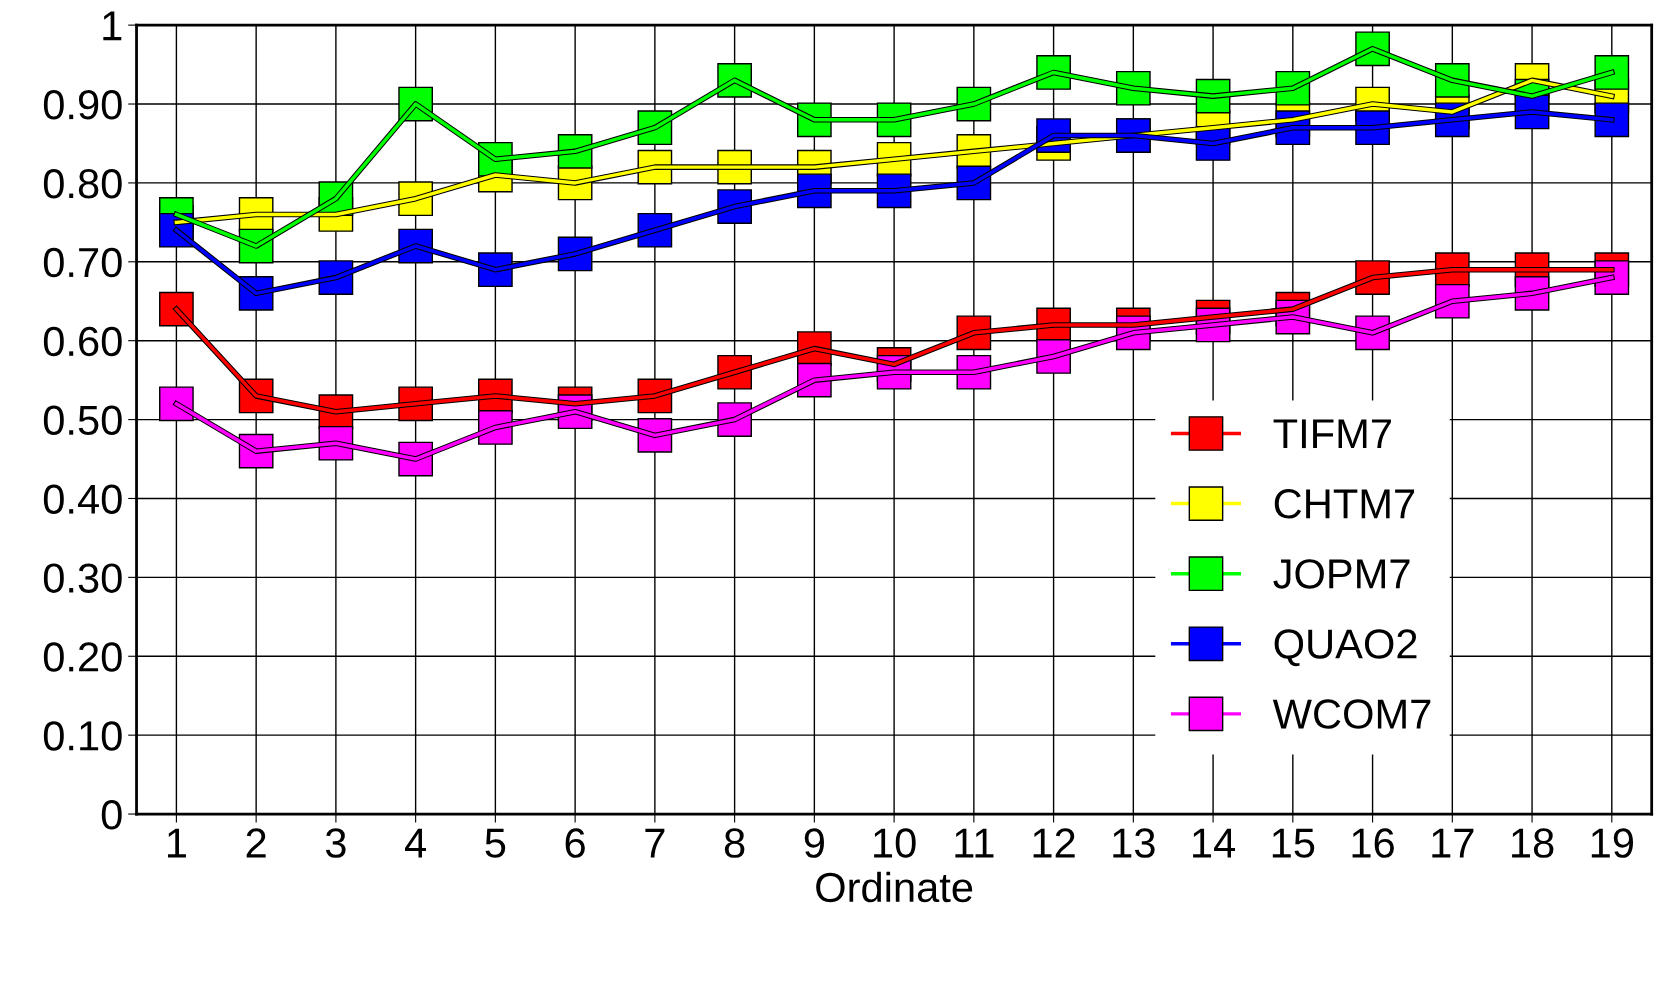  Describe the element at coordinates (814, 843) in the screenshot. I see `x-tick-label: 9` at that location.